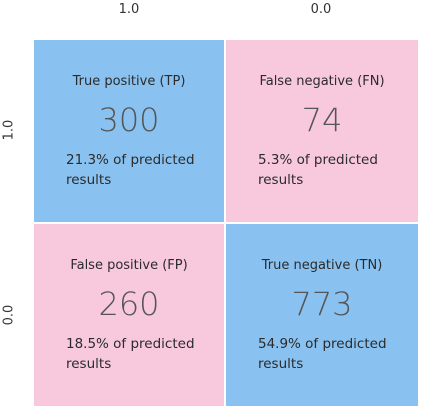  I want to click on row-label-1: 1.0, so click(9, 130).